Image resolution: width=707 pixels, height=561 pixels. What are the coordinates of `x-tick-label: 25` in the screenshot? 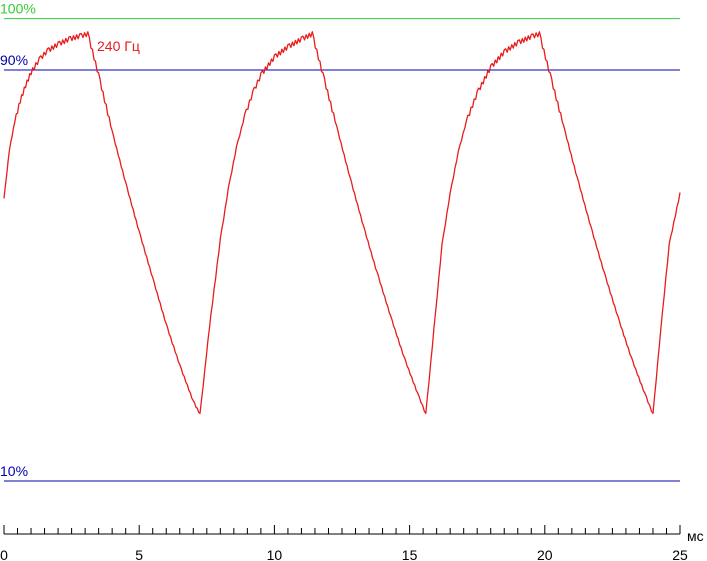 It's located at (680, 554).